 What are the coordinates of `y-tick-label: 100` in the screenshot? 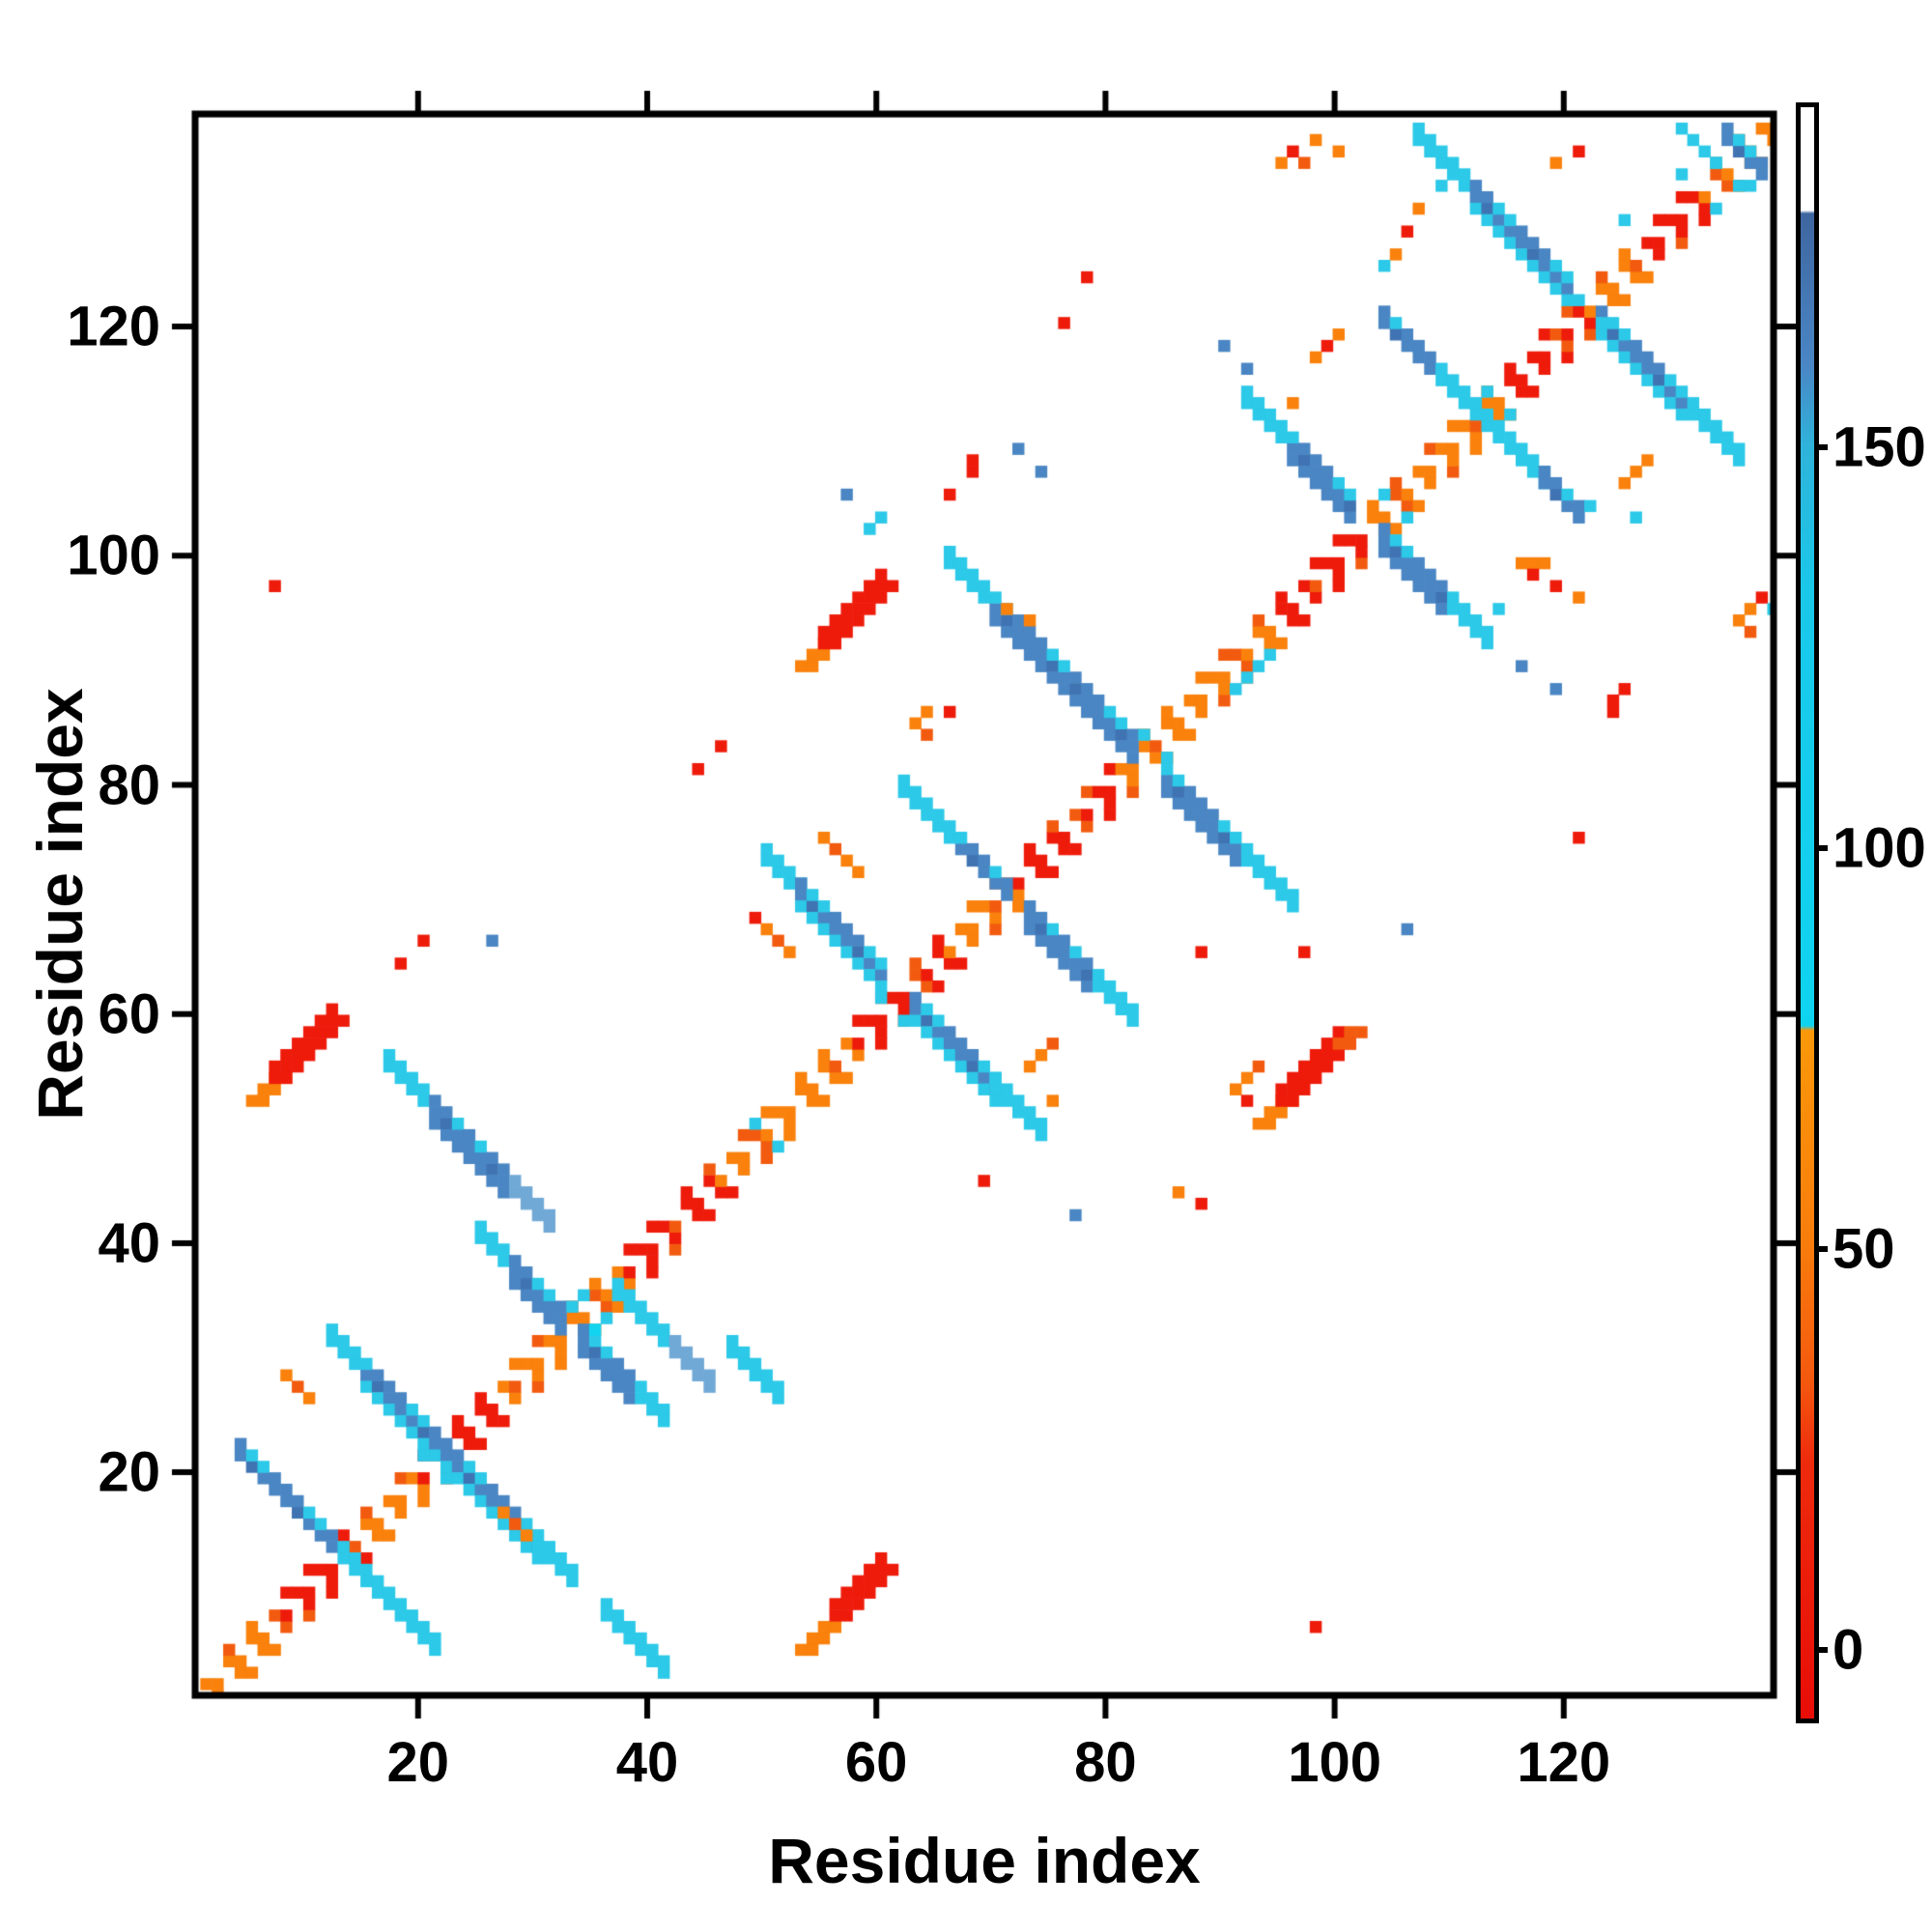 It's located at (113, 555).